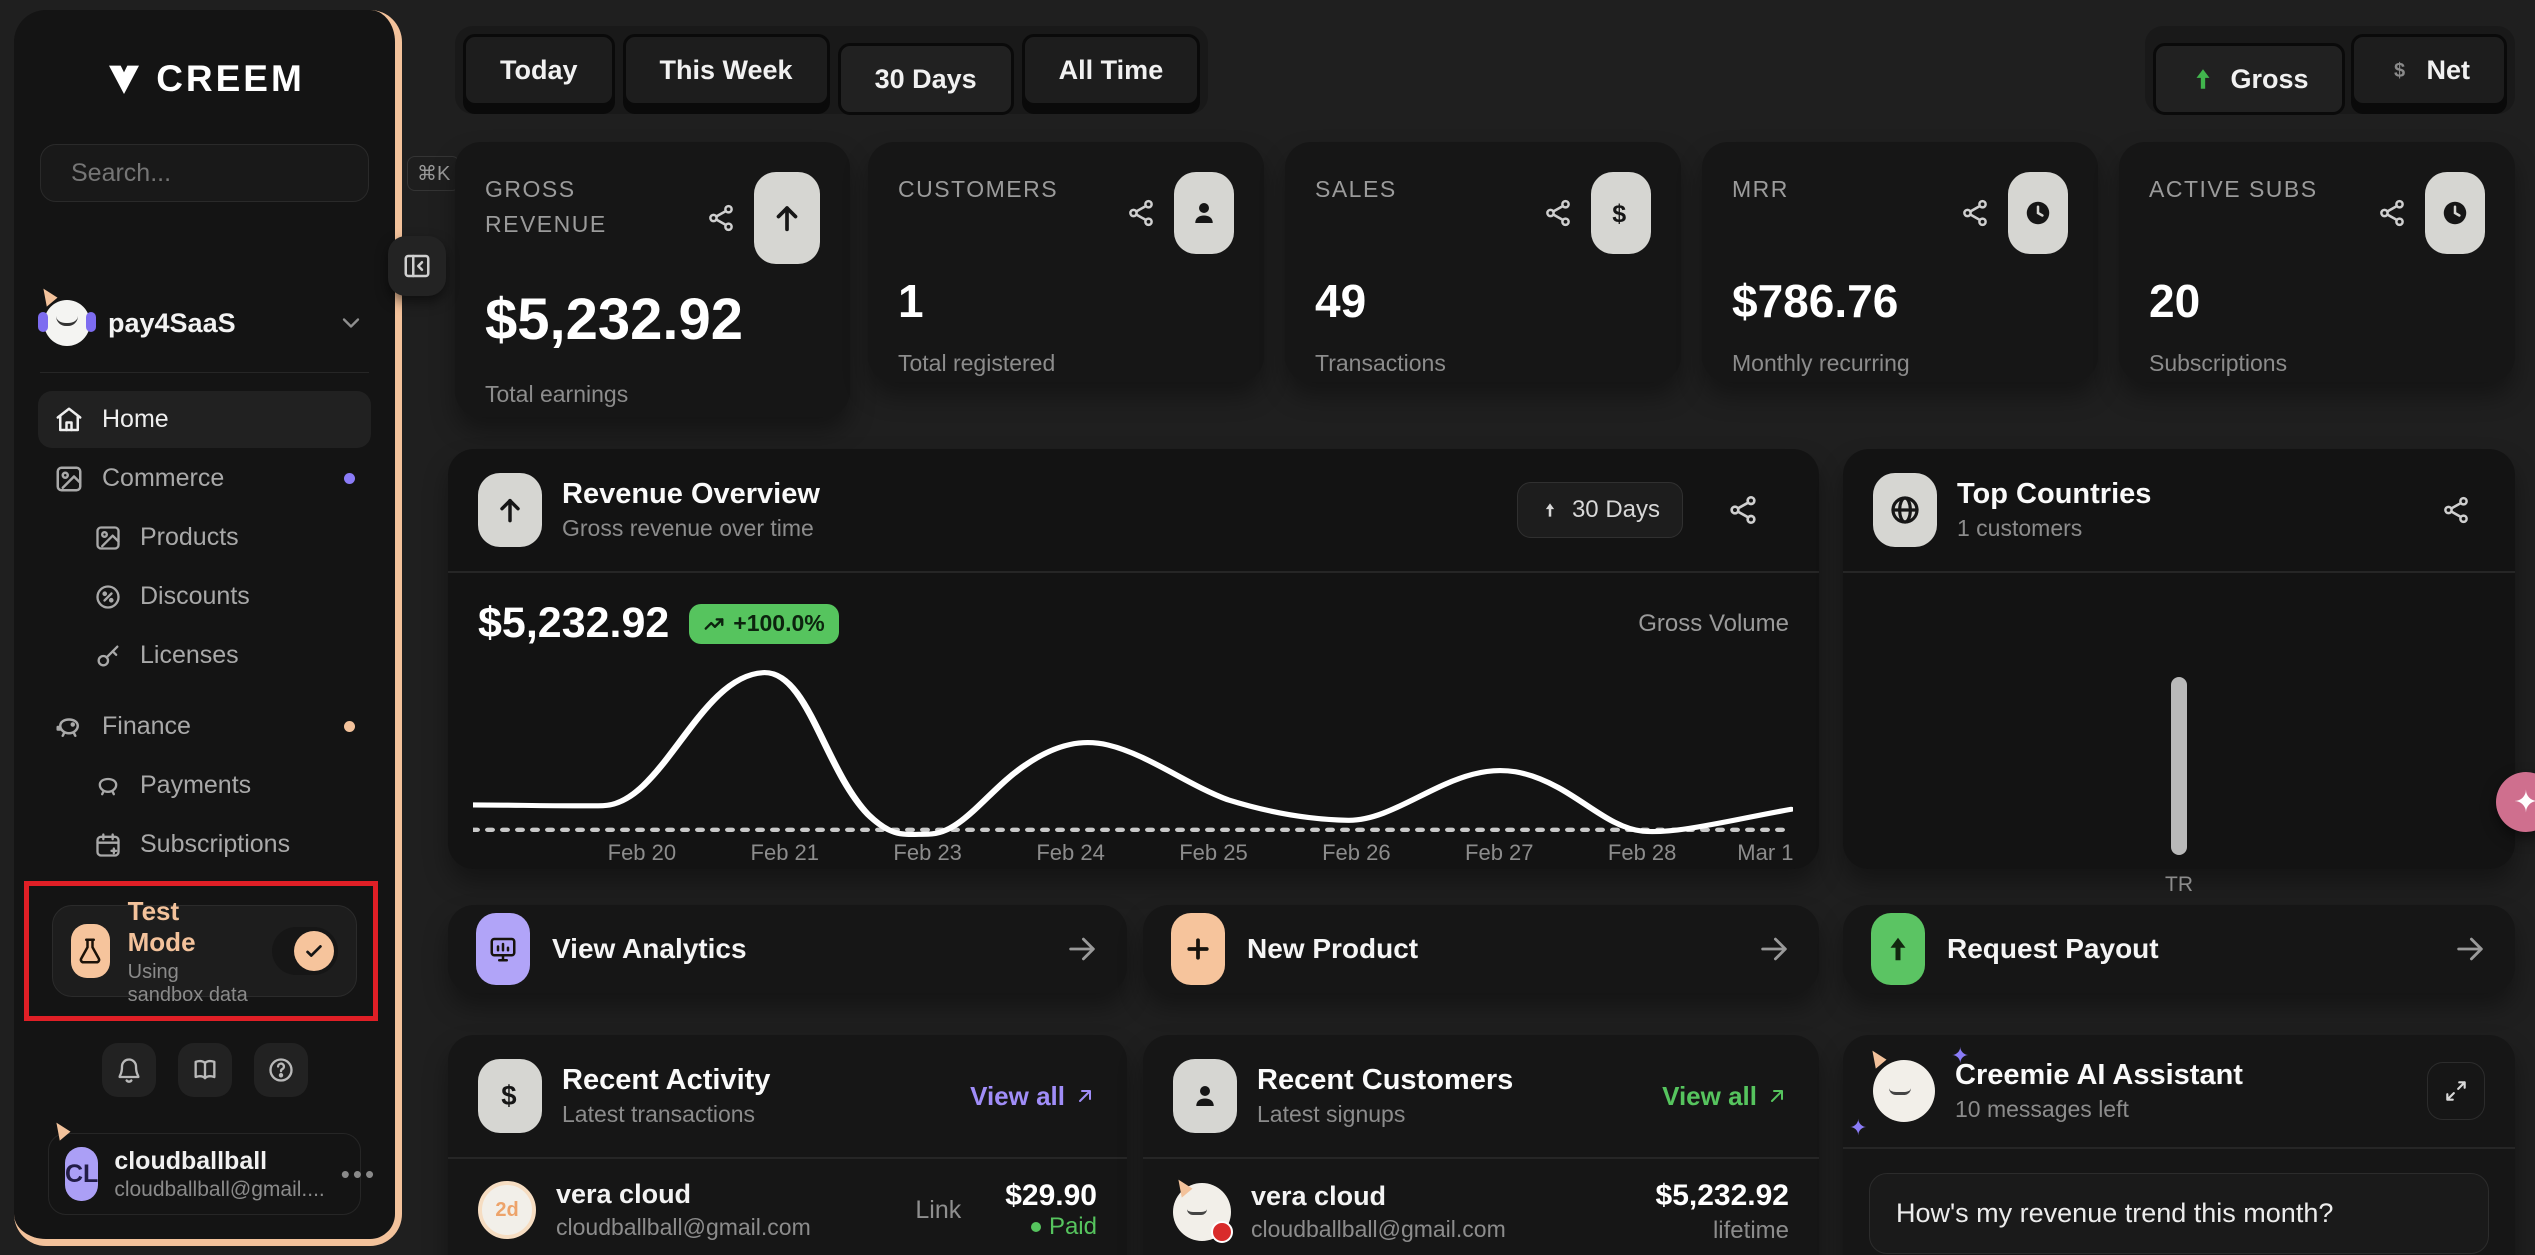 This screenshot has height=1255, width=2535. I want to click on stat-value: 1, so click(911, 301).